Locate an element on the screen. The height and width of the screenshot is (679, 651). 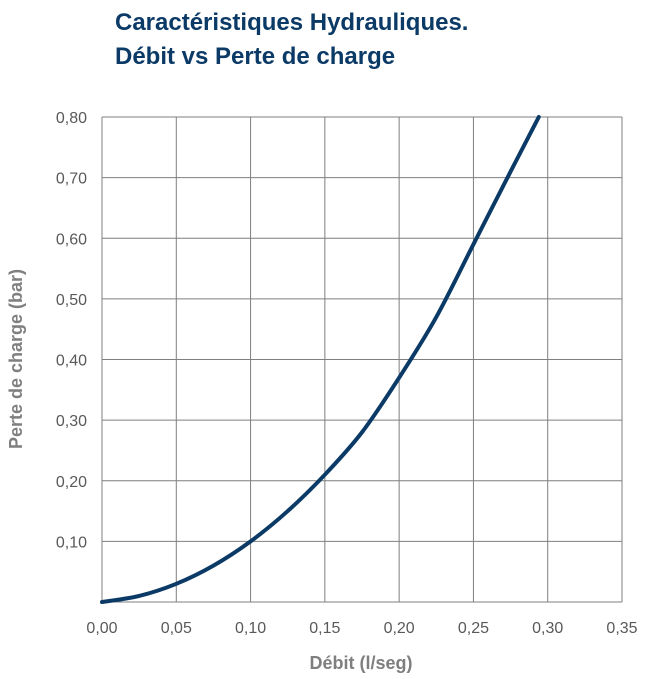
y-axis-label: Perte de charge (bar) is located at coordinates (16, 359).